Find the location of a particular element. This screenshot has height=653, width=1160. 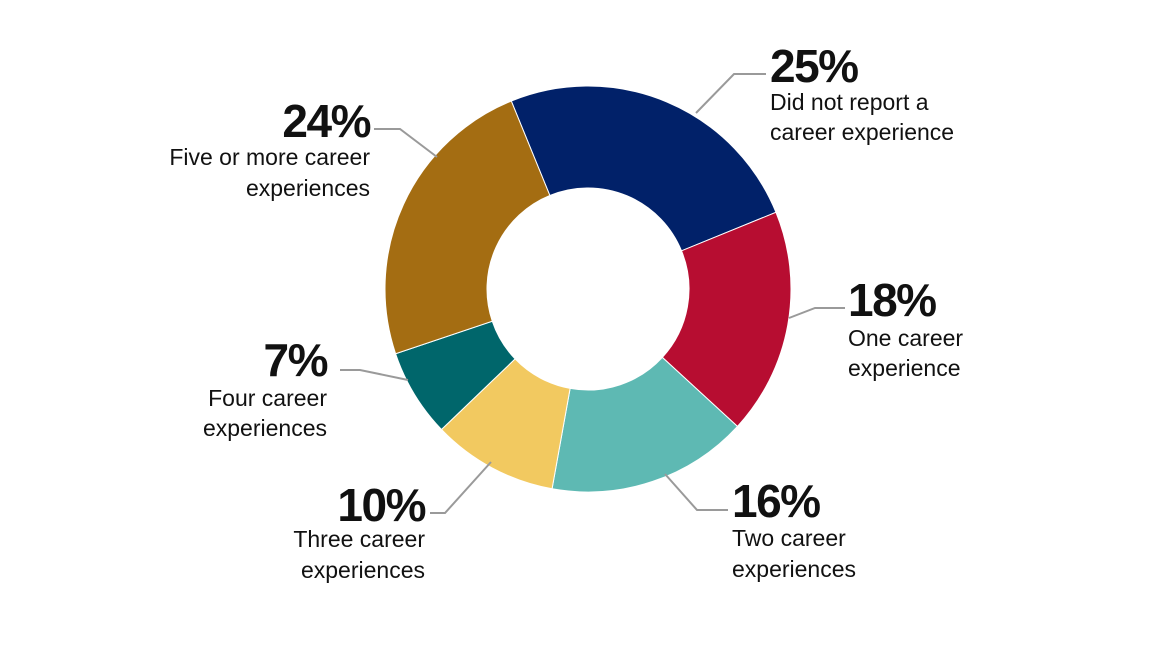

slice-value-label: 16% is located at coordinates (776, 501).